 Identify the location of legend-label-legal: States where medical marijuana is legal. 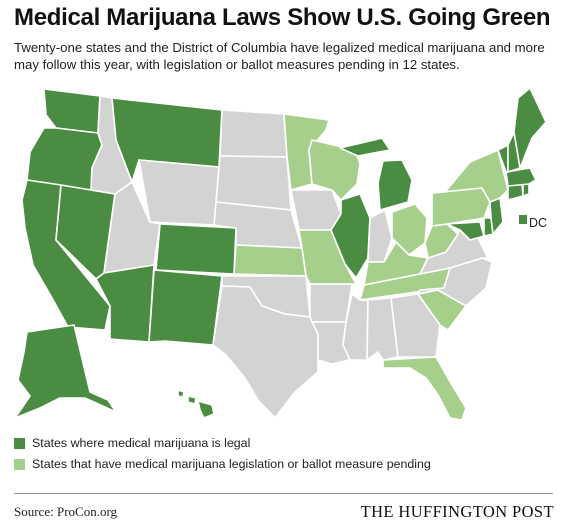
(141, 443).